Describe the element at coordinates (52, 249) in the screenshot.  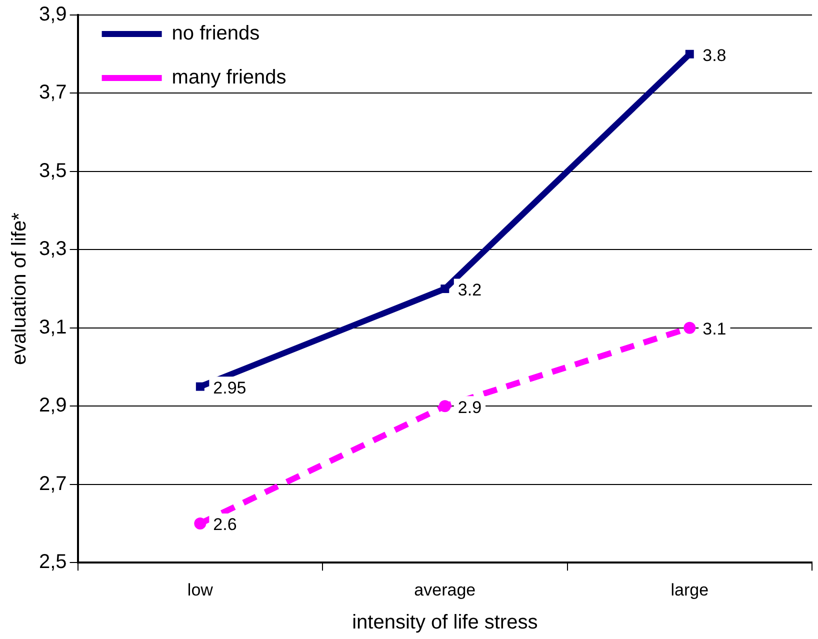
I see `y-tick-label: 3,3` at that location.